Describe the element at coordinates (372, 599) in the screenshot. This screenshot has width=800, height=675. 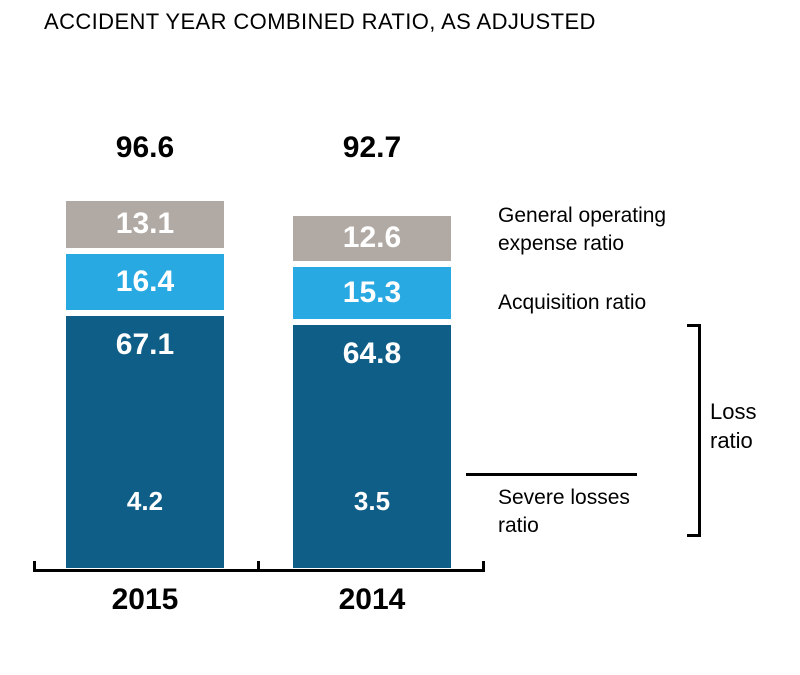
I see `x-axis-category-2014: 2014` at that location.